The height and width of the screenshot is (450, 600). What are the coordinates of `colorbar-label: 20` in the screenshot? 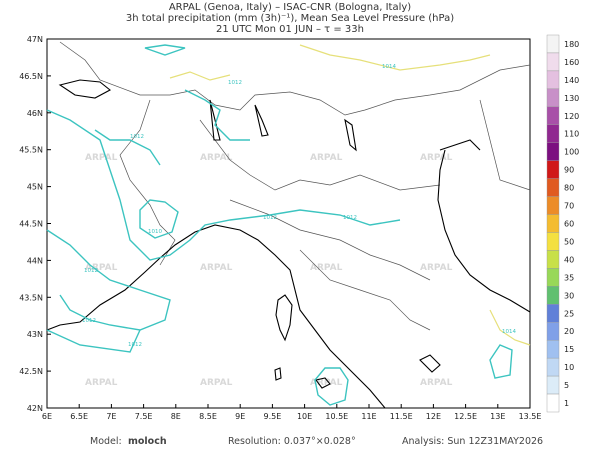 It's located at (569, 331).